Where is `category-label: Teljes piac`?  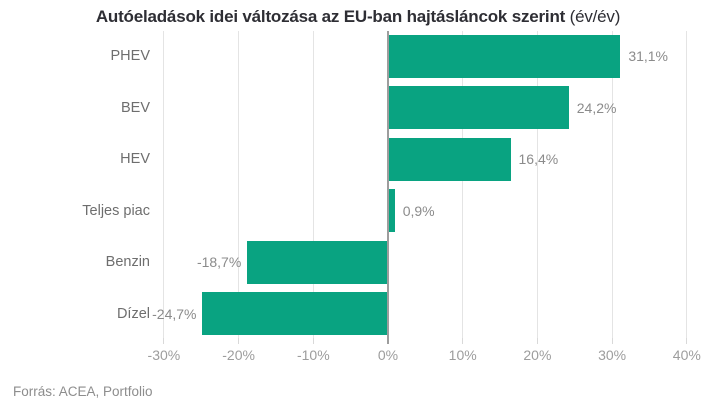
category-label: Teljes piac is located at coordinates (116, 210).